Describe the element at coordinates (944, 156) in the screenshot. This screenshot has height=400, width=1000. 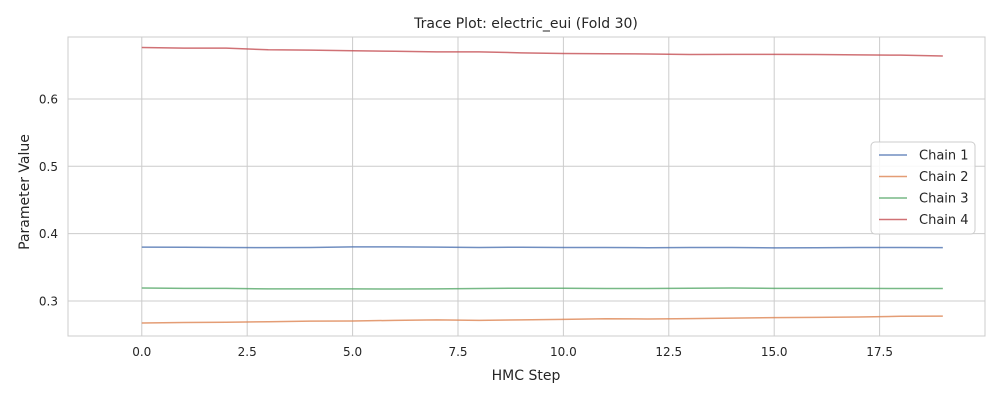
I see `legend-label-chain-1: Chain 1` at that location.